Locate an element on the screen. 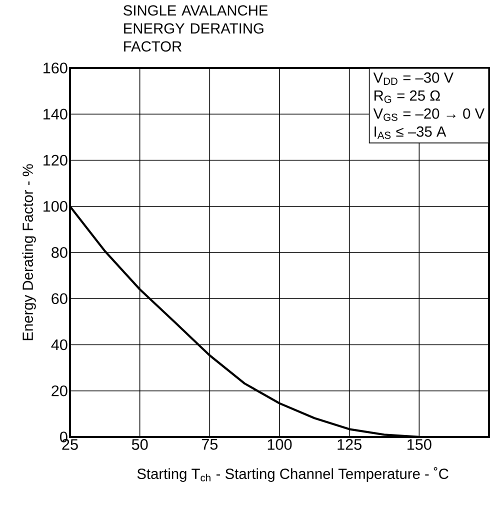 This screenshot has height=507, width=490. annotation: V$_{GS}$ = –20 → 0 V is located at coordinates (429, 114).